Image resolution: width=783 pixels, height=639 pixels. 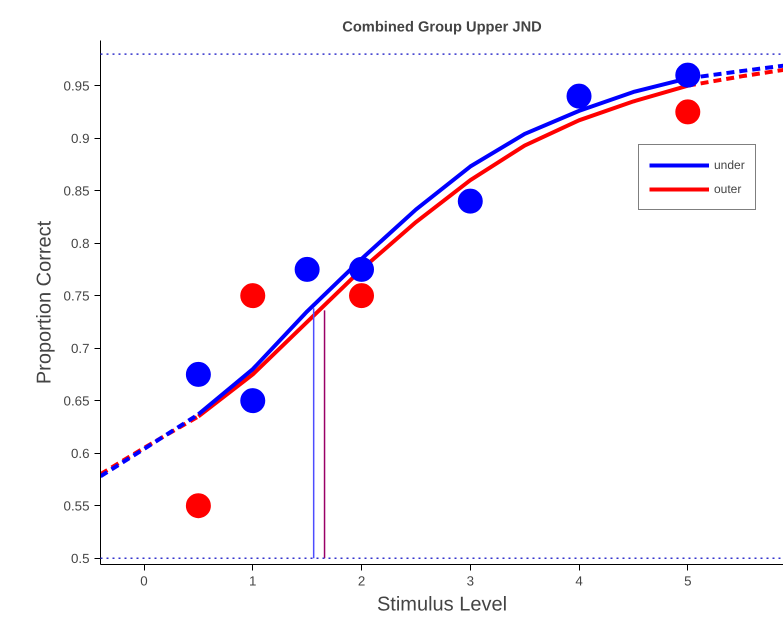 I want to click on x-tick-label: 4, so click(x=579, y=581).